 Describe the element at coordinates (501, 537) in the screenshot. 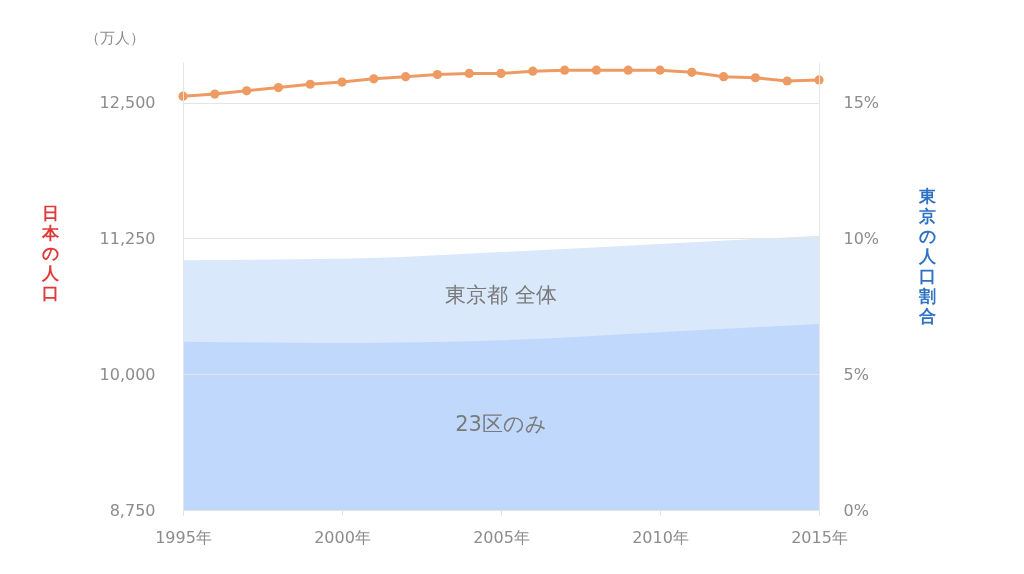

I see `x-tick-label: 2005年` at that location.